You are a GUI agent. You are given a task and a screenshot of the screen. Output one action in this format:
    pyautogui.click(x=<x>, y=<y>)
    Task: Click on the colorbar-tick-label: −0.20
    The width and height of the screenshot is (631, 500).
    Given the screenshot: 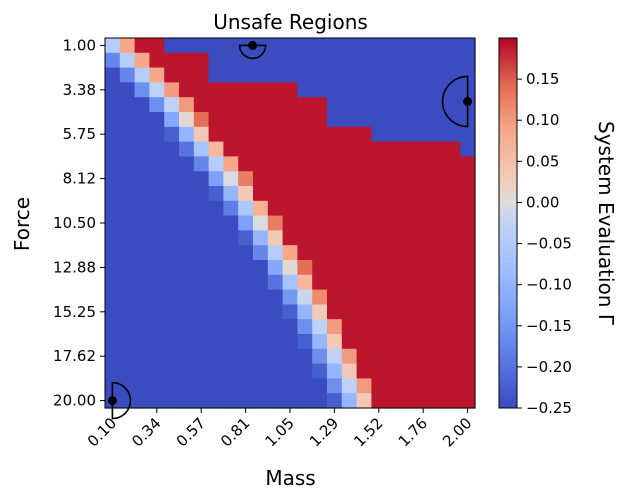 What is the action you would take?
    pyautogui.click(x=549, y=367)
    